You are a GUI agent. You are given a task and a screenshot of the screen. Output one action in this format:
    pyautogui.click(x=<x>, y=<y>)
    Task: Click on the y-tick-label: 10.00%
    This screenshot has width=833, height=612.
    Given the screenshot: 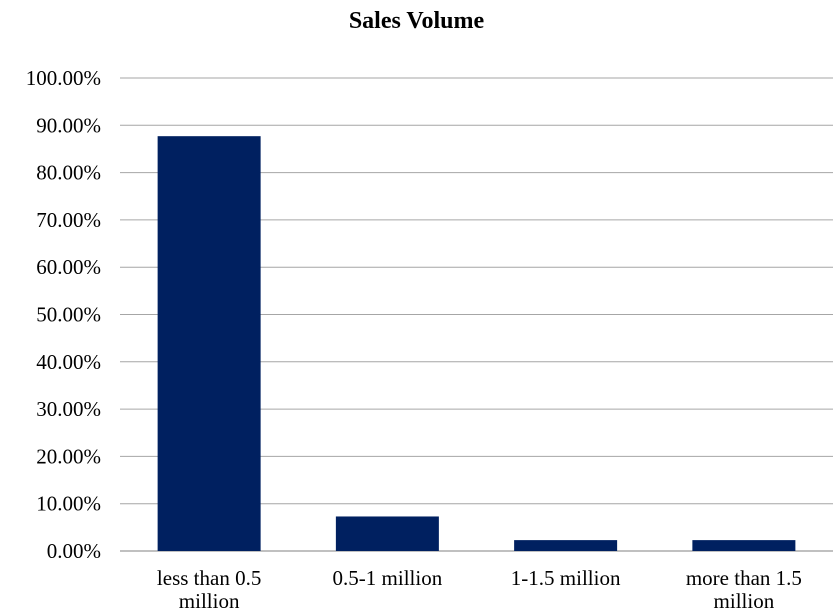 What is the action you would take?
    pyautogui.click(x=68, y=504)
    